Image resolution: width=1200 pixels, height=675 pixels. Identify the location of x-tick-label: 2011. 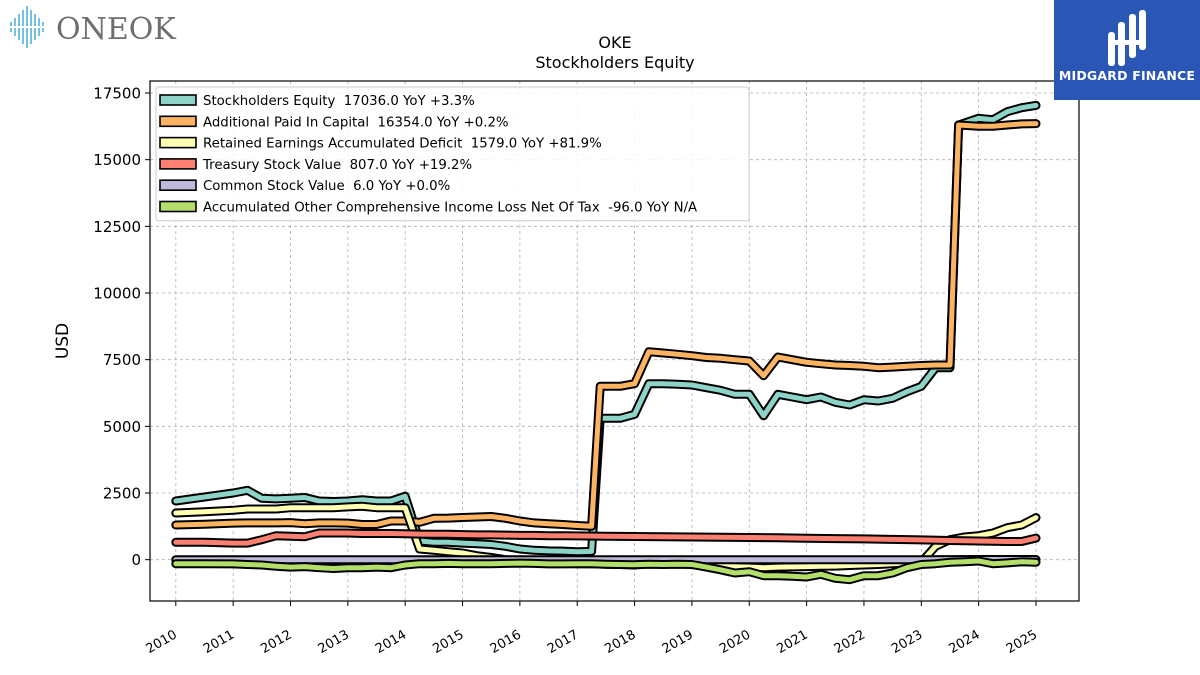
(219, 642).